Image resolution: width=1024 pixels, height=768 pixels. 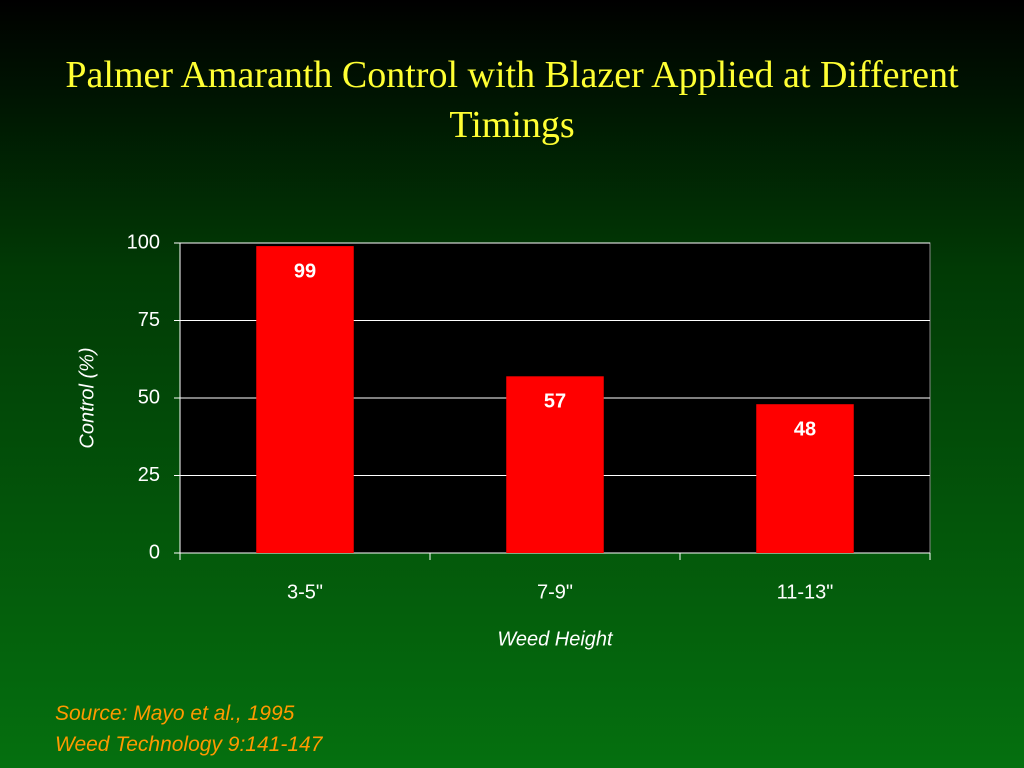 What do you see at coordinates (149, 320) in the screenshot?
I see `y-tick-label: 75` at bounding box center [149, 320].